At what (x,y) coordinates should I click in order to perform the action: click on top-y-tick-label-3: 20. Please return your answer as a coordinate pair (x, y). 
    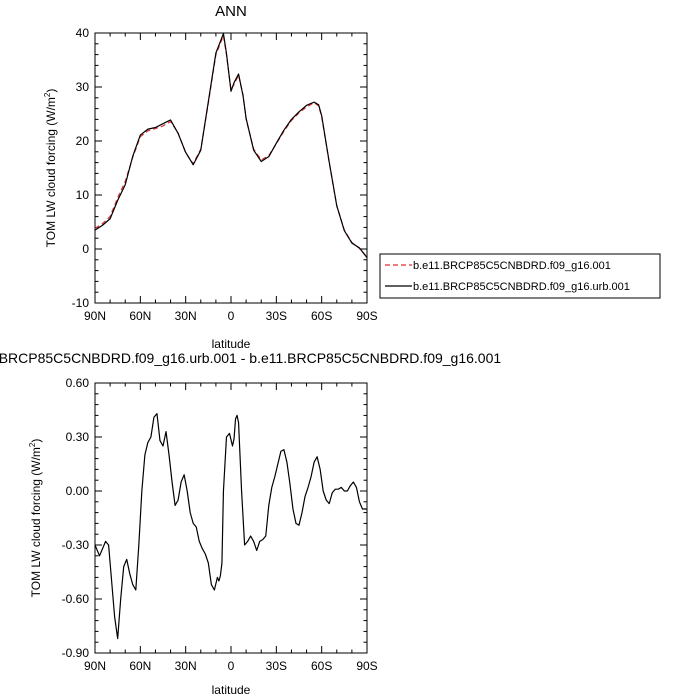
    Looking at the image, I should click on (83, 141).